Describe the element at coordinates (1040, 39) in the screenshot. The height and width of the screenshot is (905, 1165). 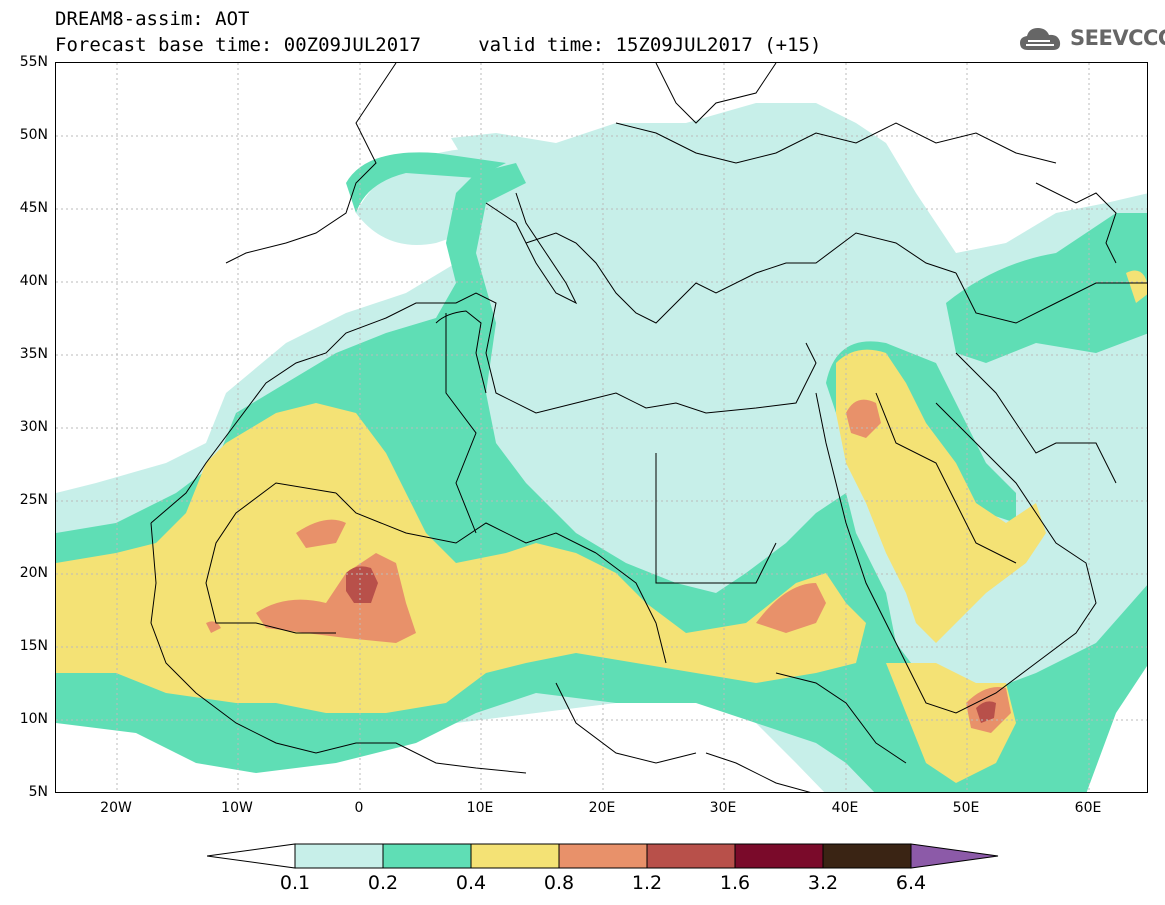
I see `cloud-logo-icon` at that location.